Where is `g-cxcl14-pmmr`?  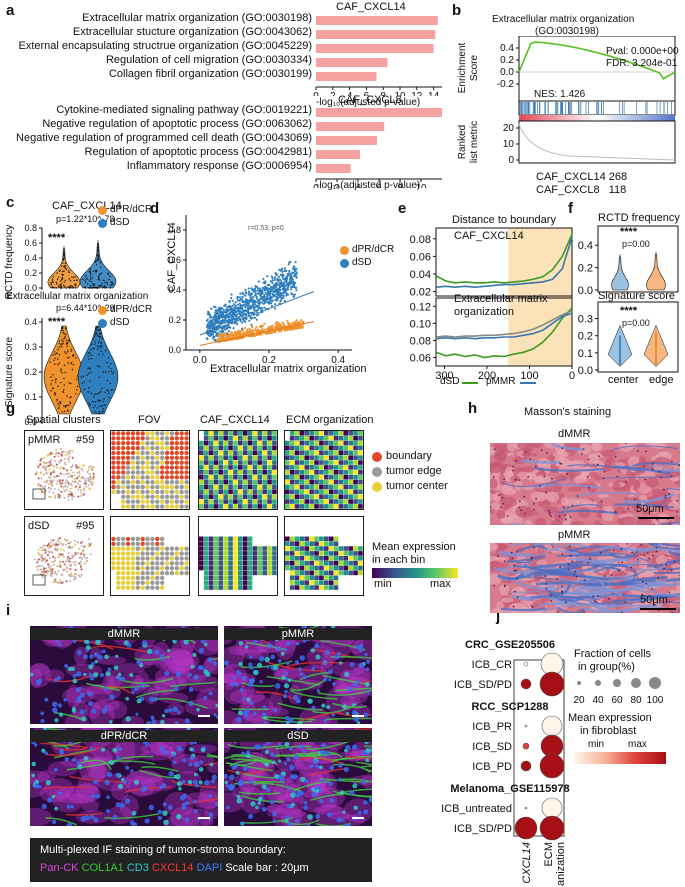
g-cxcl14-pmmr is located at coordinates (238, 470).